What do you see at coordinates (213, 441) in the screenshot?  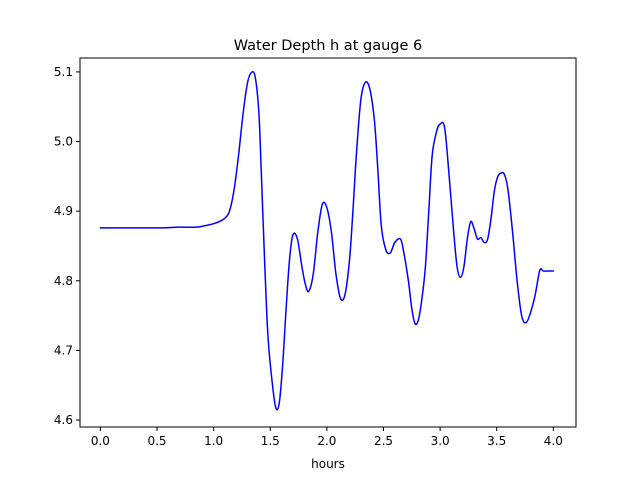 I see `x-tick-label: 1.0` at bounding box center [213, 441].